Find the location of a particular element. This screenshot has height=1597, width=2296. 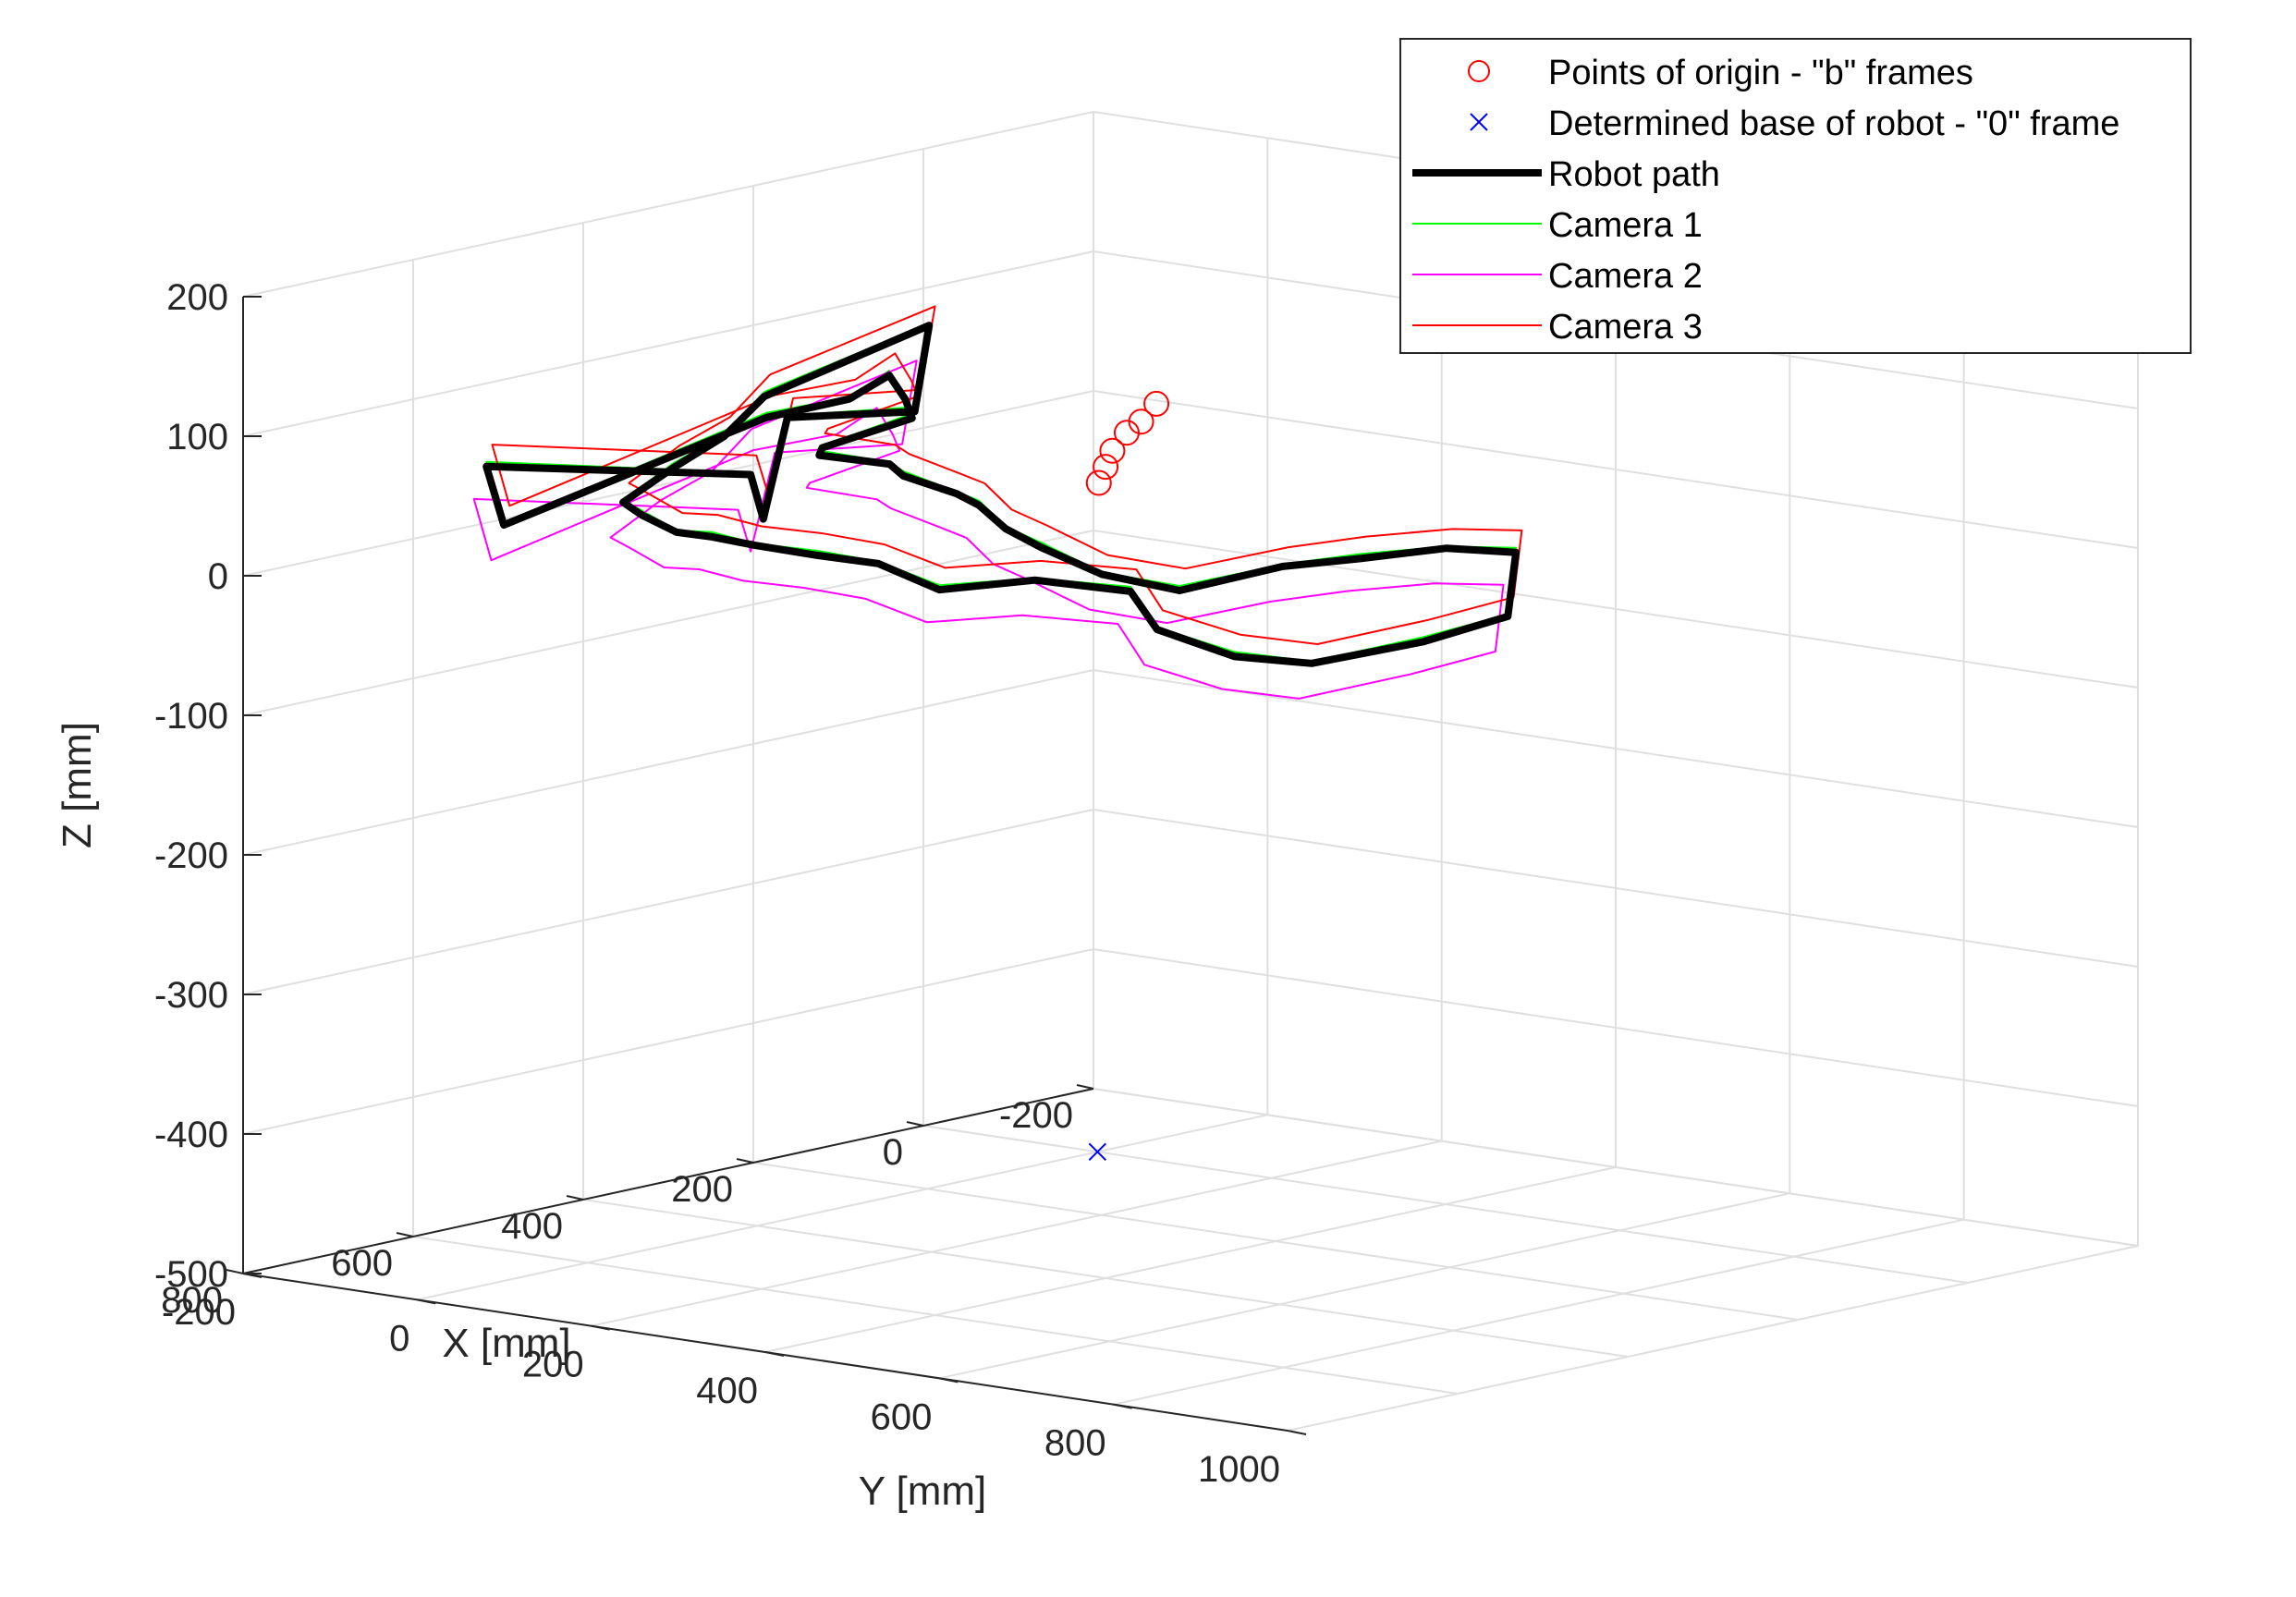

x-tick-label: 200 is located at coordinates (702, 1189).